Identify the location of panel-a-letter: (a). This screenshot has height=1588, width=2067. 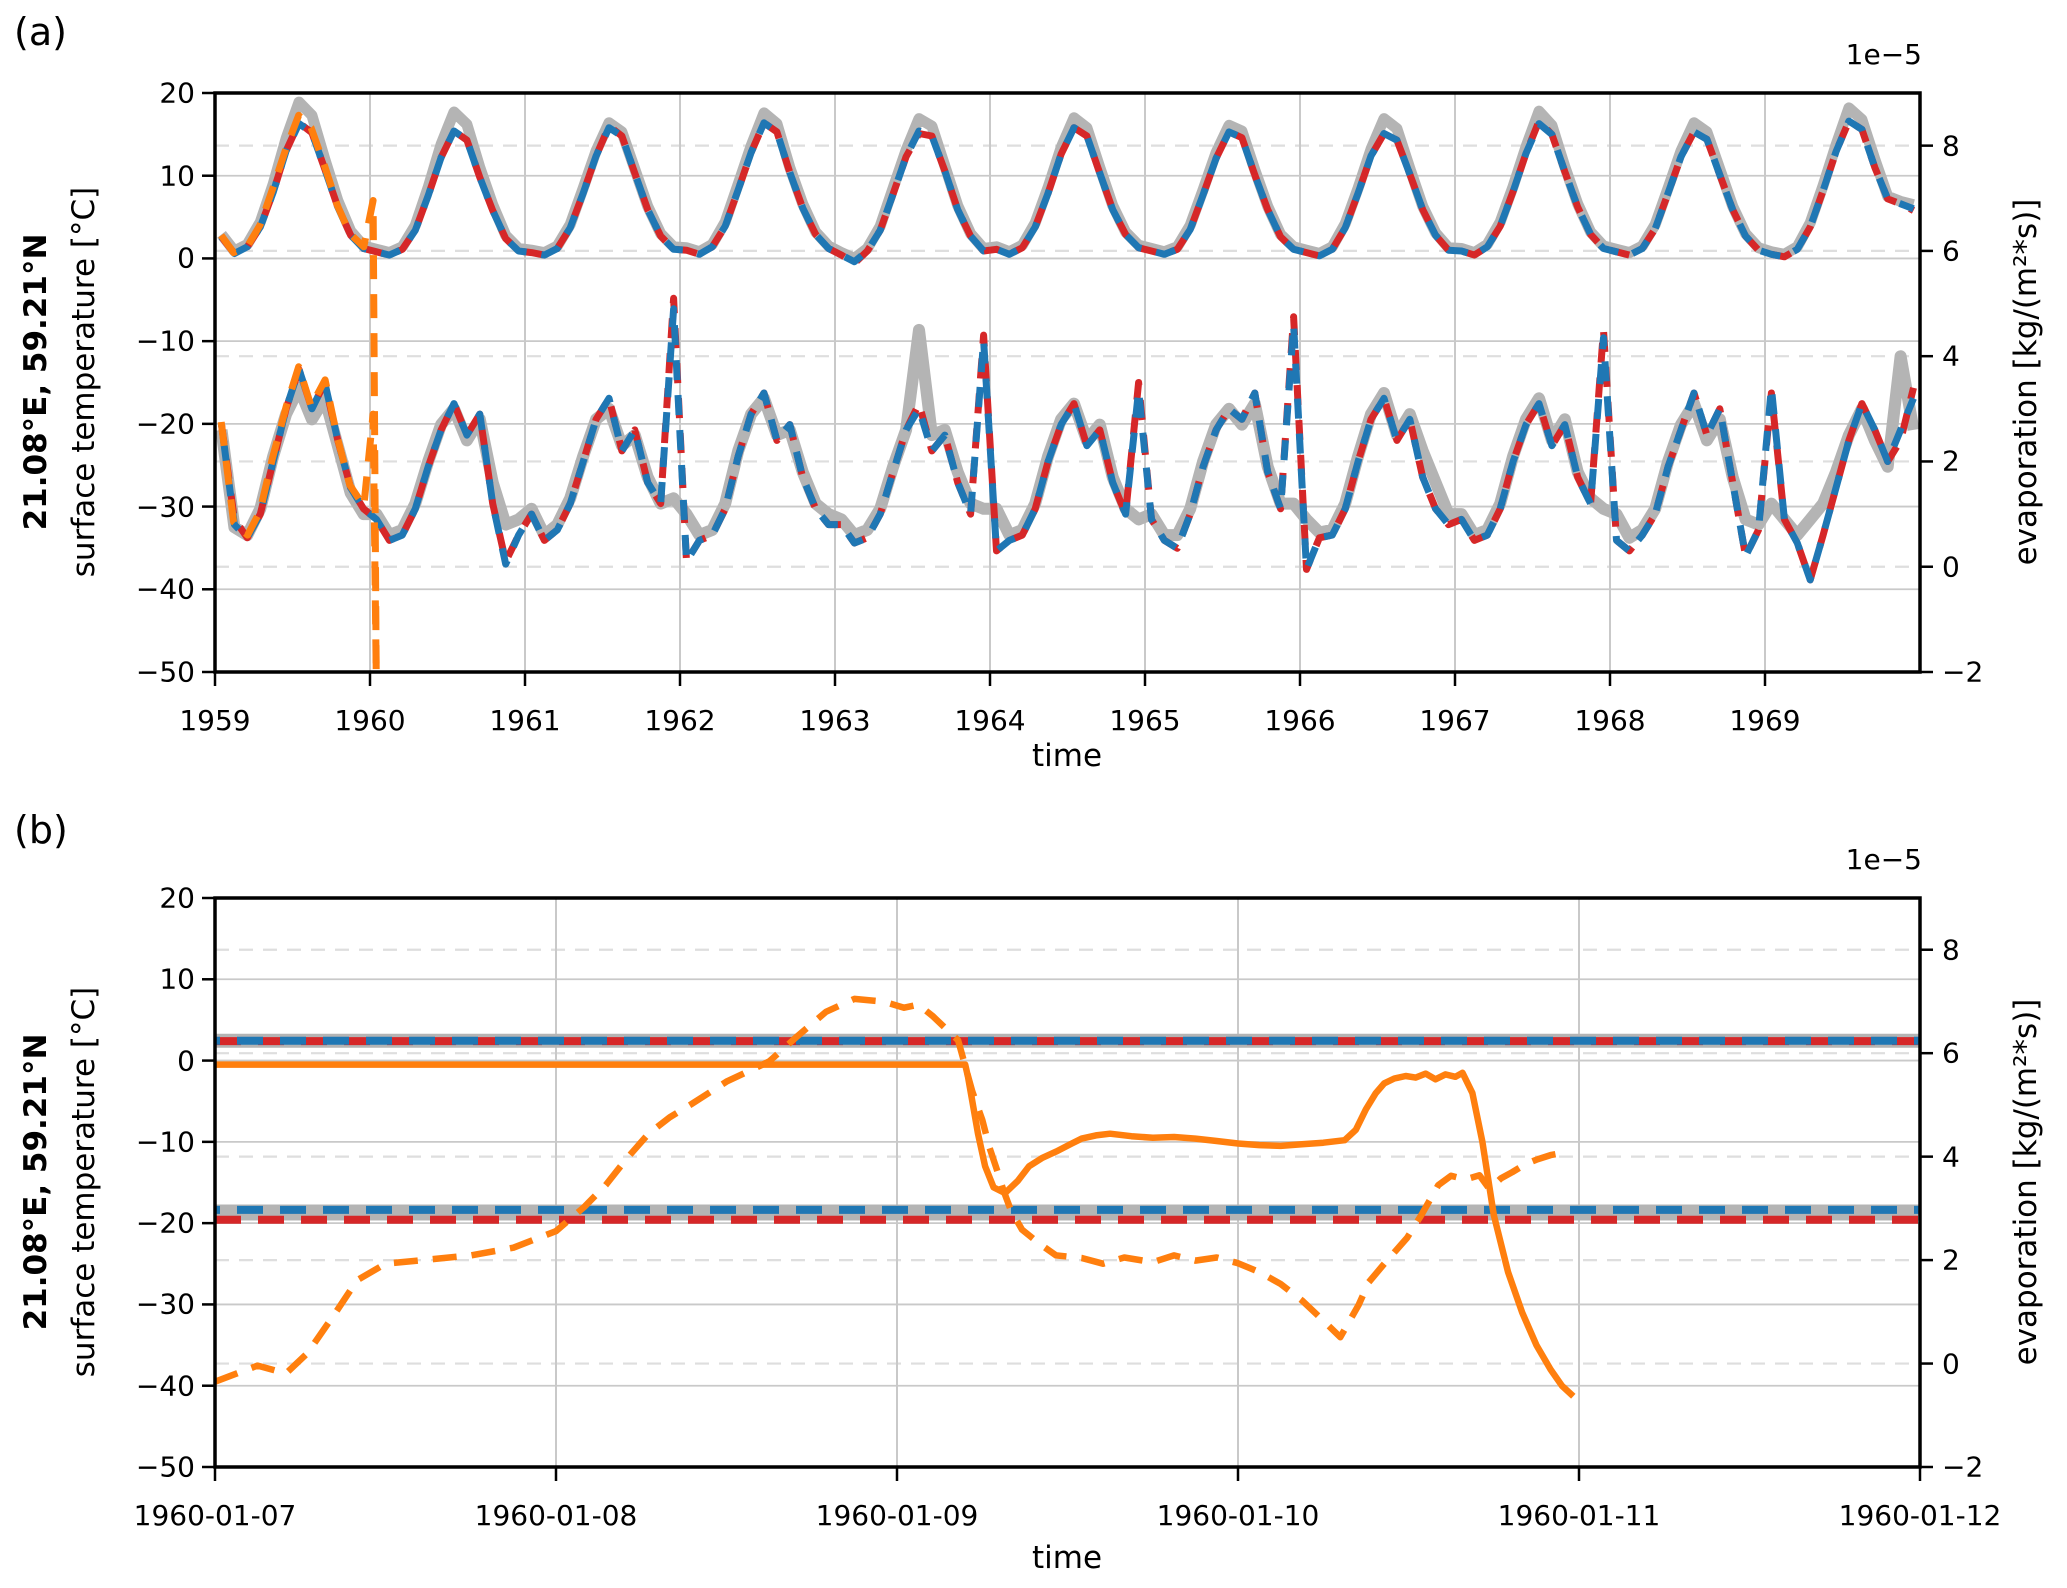
(40, 32).